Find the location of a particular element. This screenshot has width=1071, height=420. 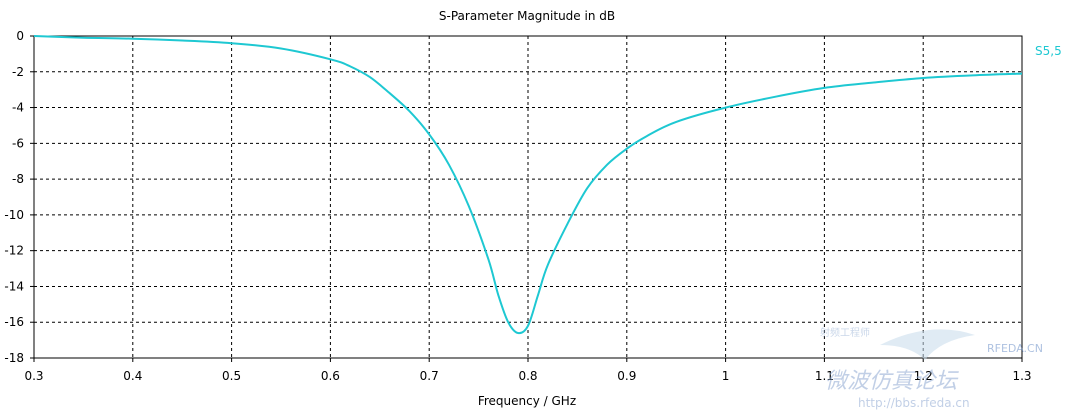

y-tick-label: -10 is located at coordinates (14, 215).